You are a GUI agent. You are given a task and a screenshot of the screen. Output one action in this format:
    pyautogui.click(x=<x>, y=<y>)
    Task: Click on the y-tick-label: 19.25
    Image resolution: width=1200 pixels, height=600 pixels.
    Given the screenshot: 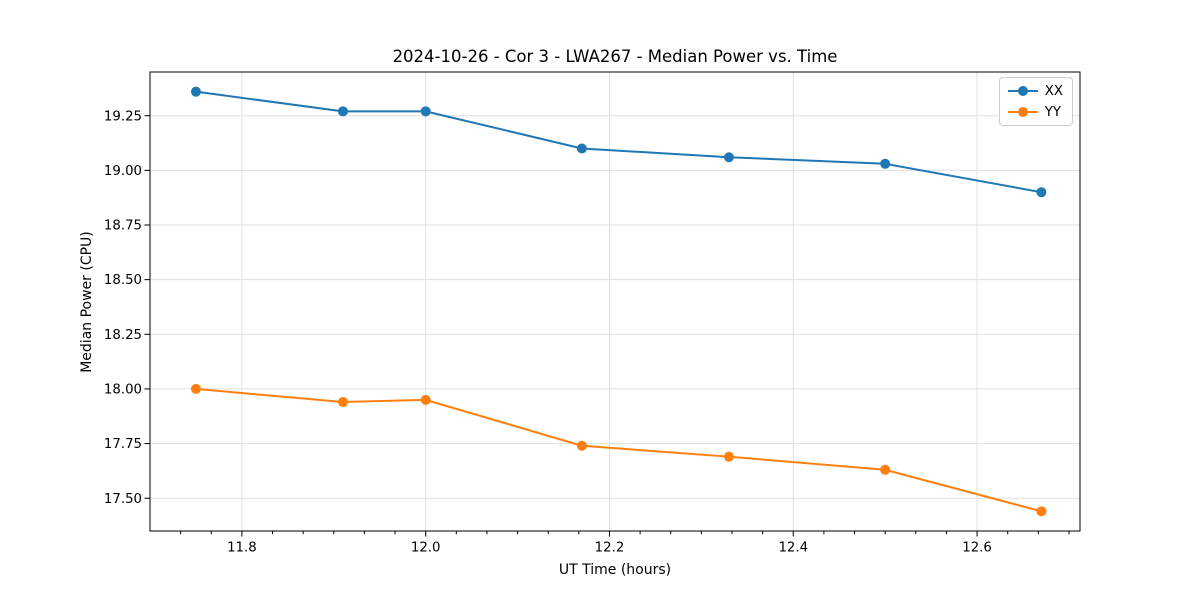 What is the action you would take?
    pyautogui.click(x=123, y=116)
    